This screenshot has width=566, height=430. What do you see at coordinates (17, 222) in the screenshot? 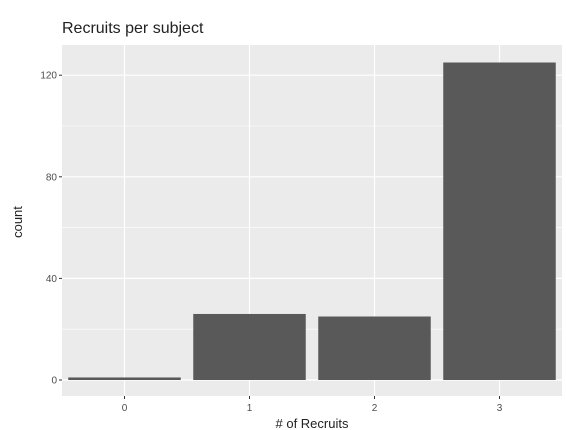
I see `y-axis-title: count` at bounding box center [17, 222].